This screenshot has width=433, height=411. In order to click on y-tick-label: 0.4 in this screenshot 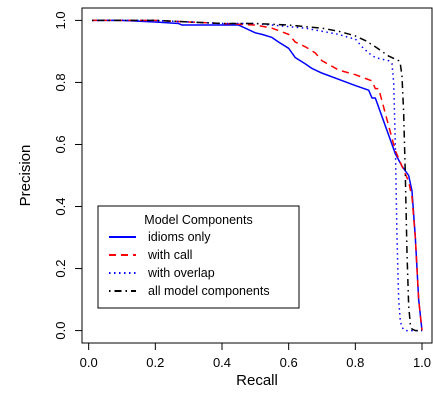, I will do `click(60, 206)`.